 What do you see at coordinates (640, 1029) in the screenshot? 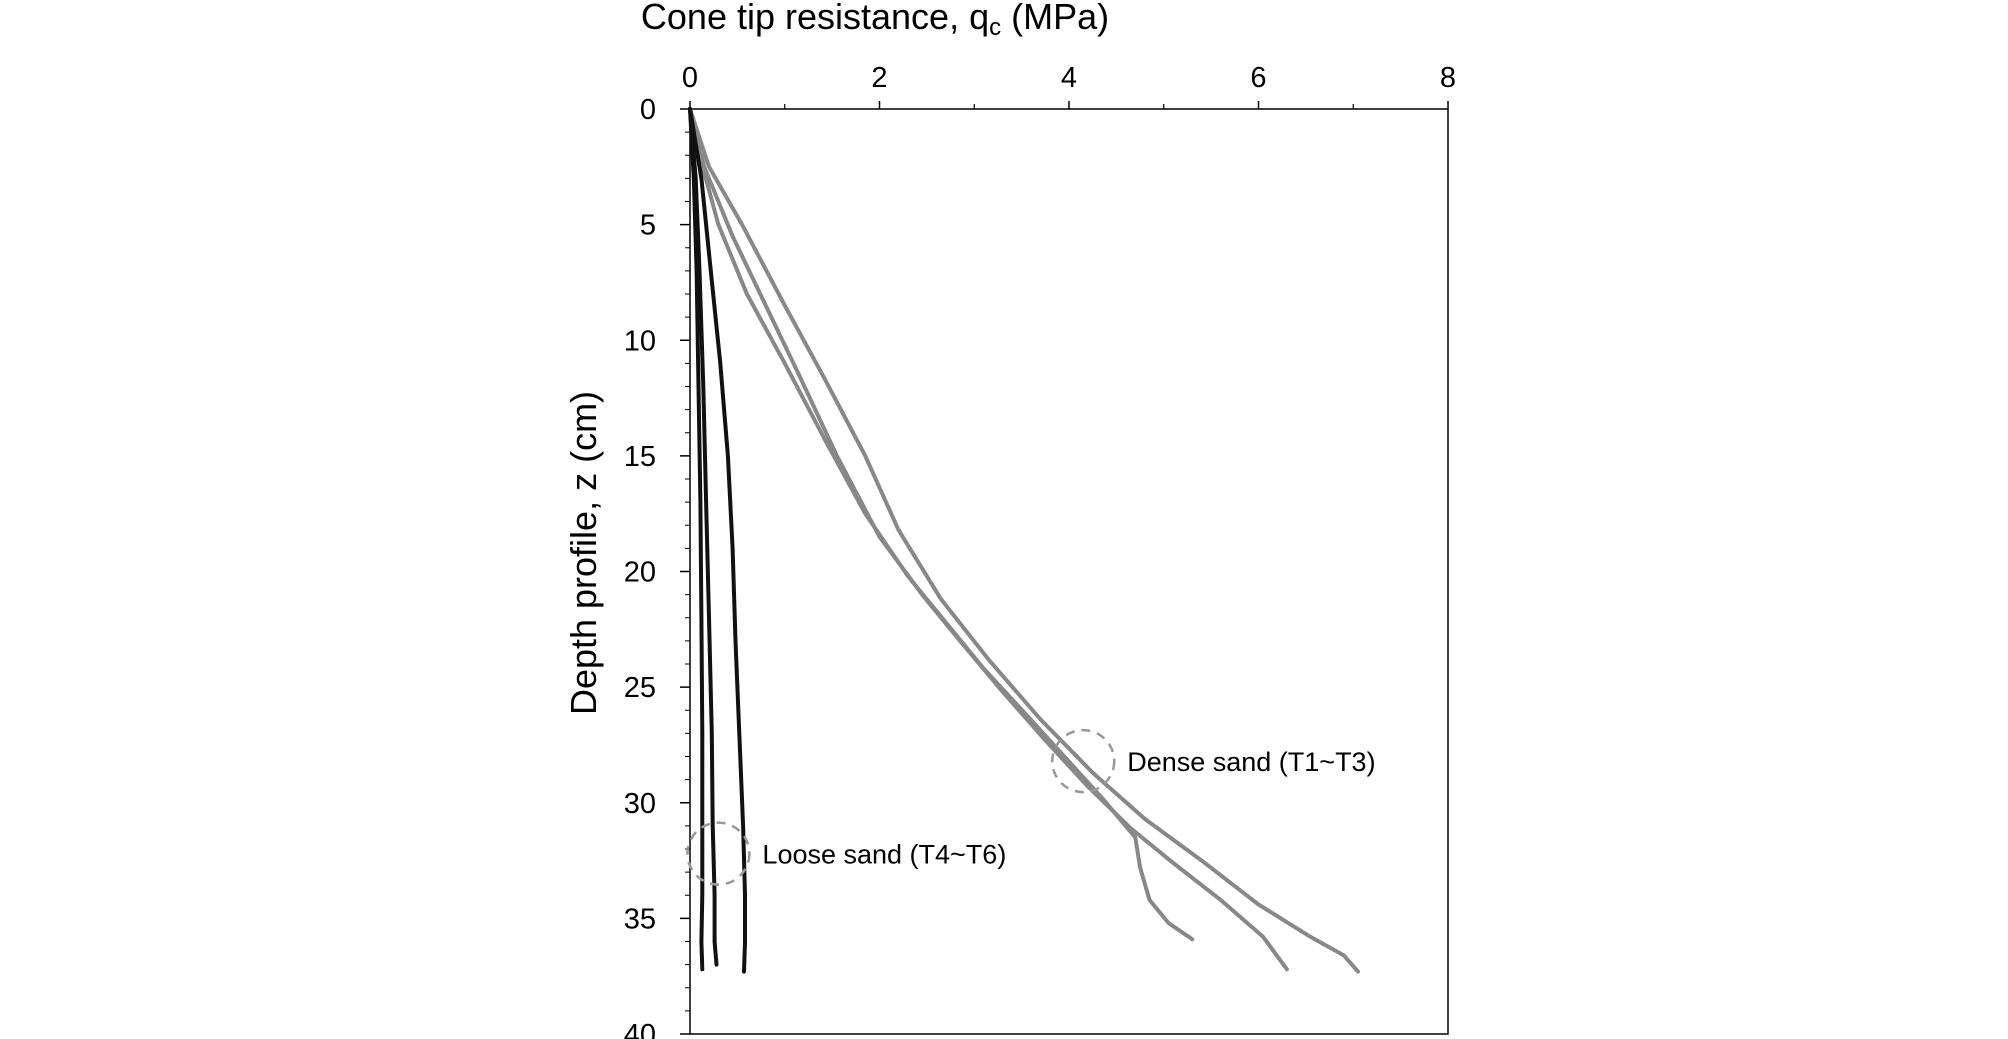
I see `y-tick-label: 40` at bounding box center [640, 1029].